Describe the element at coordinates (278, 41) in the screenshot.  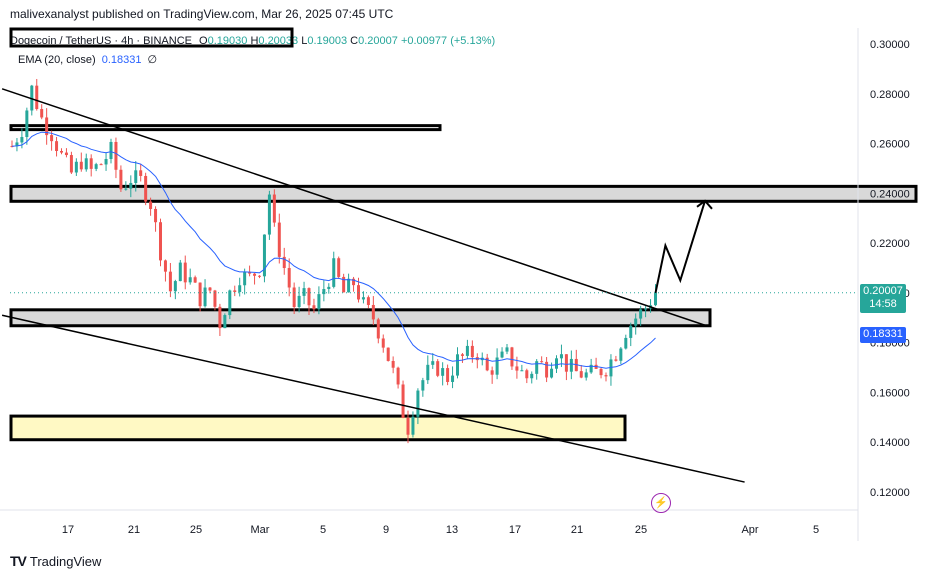
I see `high-value: 0.20033` at that location.